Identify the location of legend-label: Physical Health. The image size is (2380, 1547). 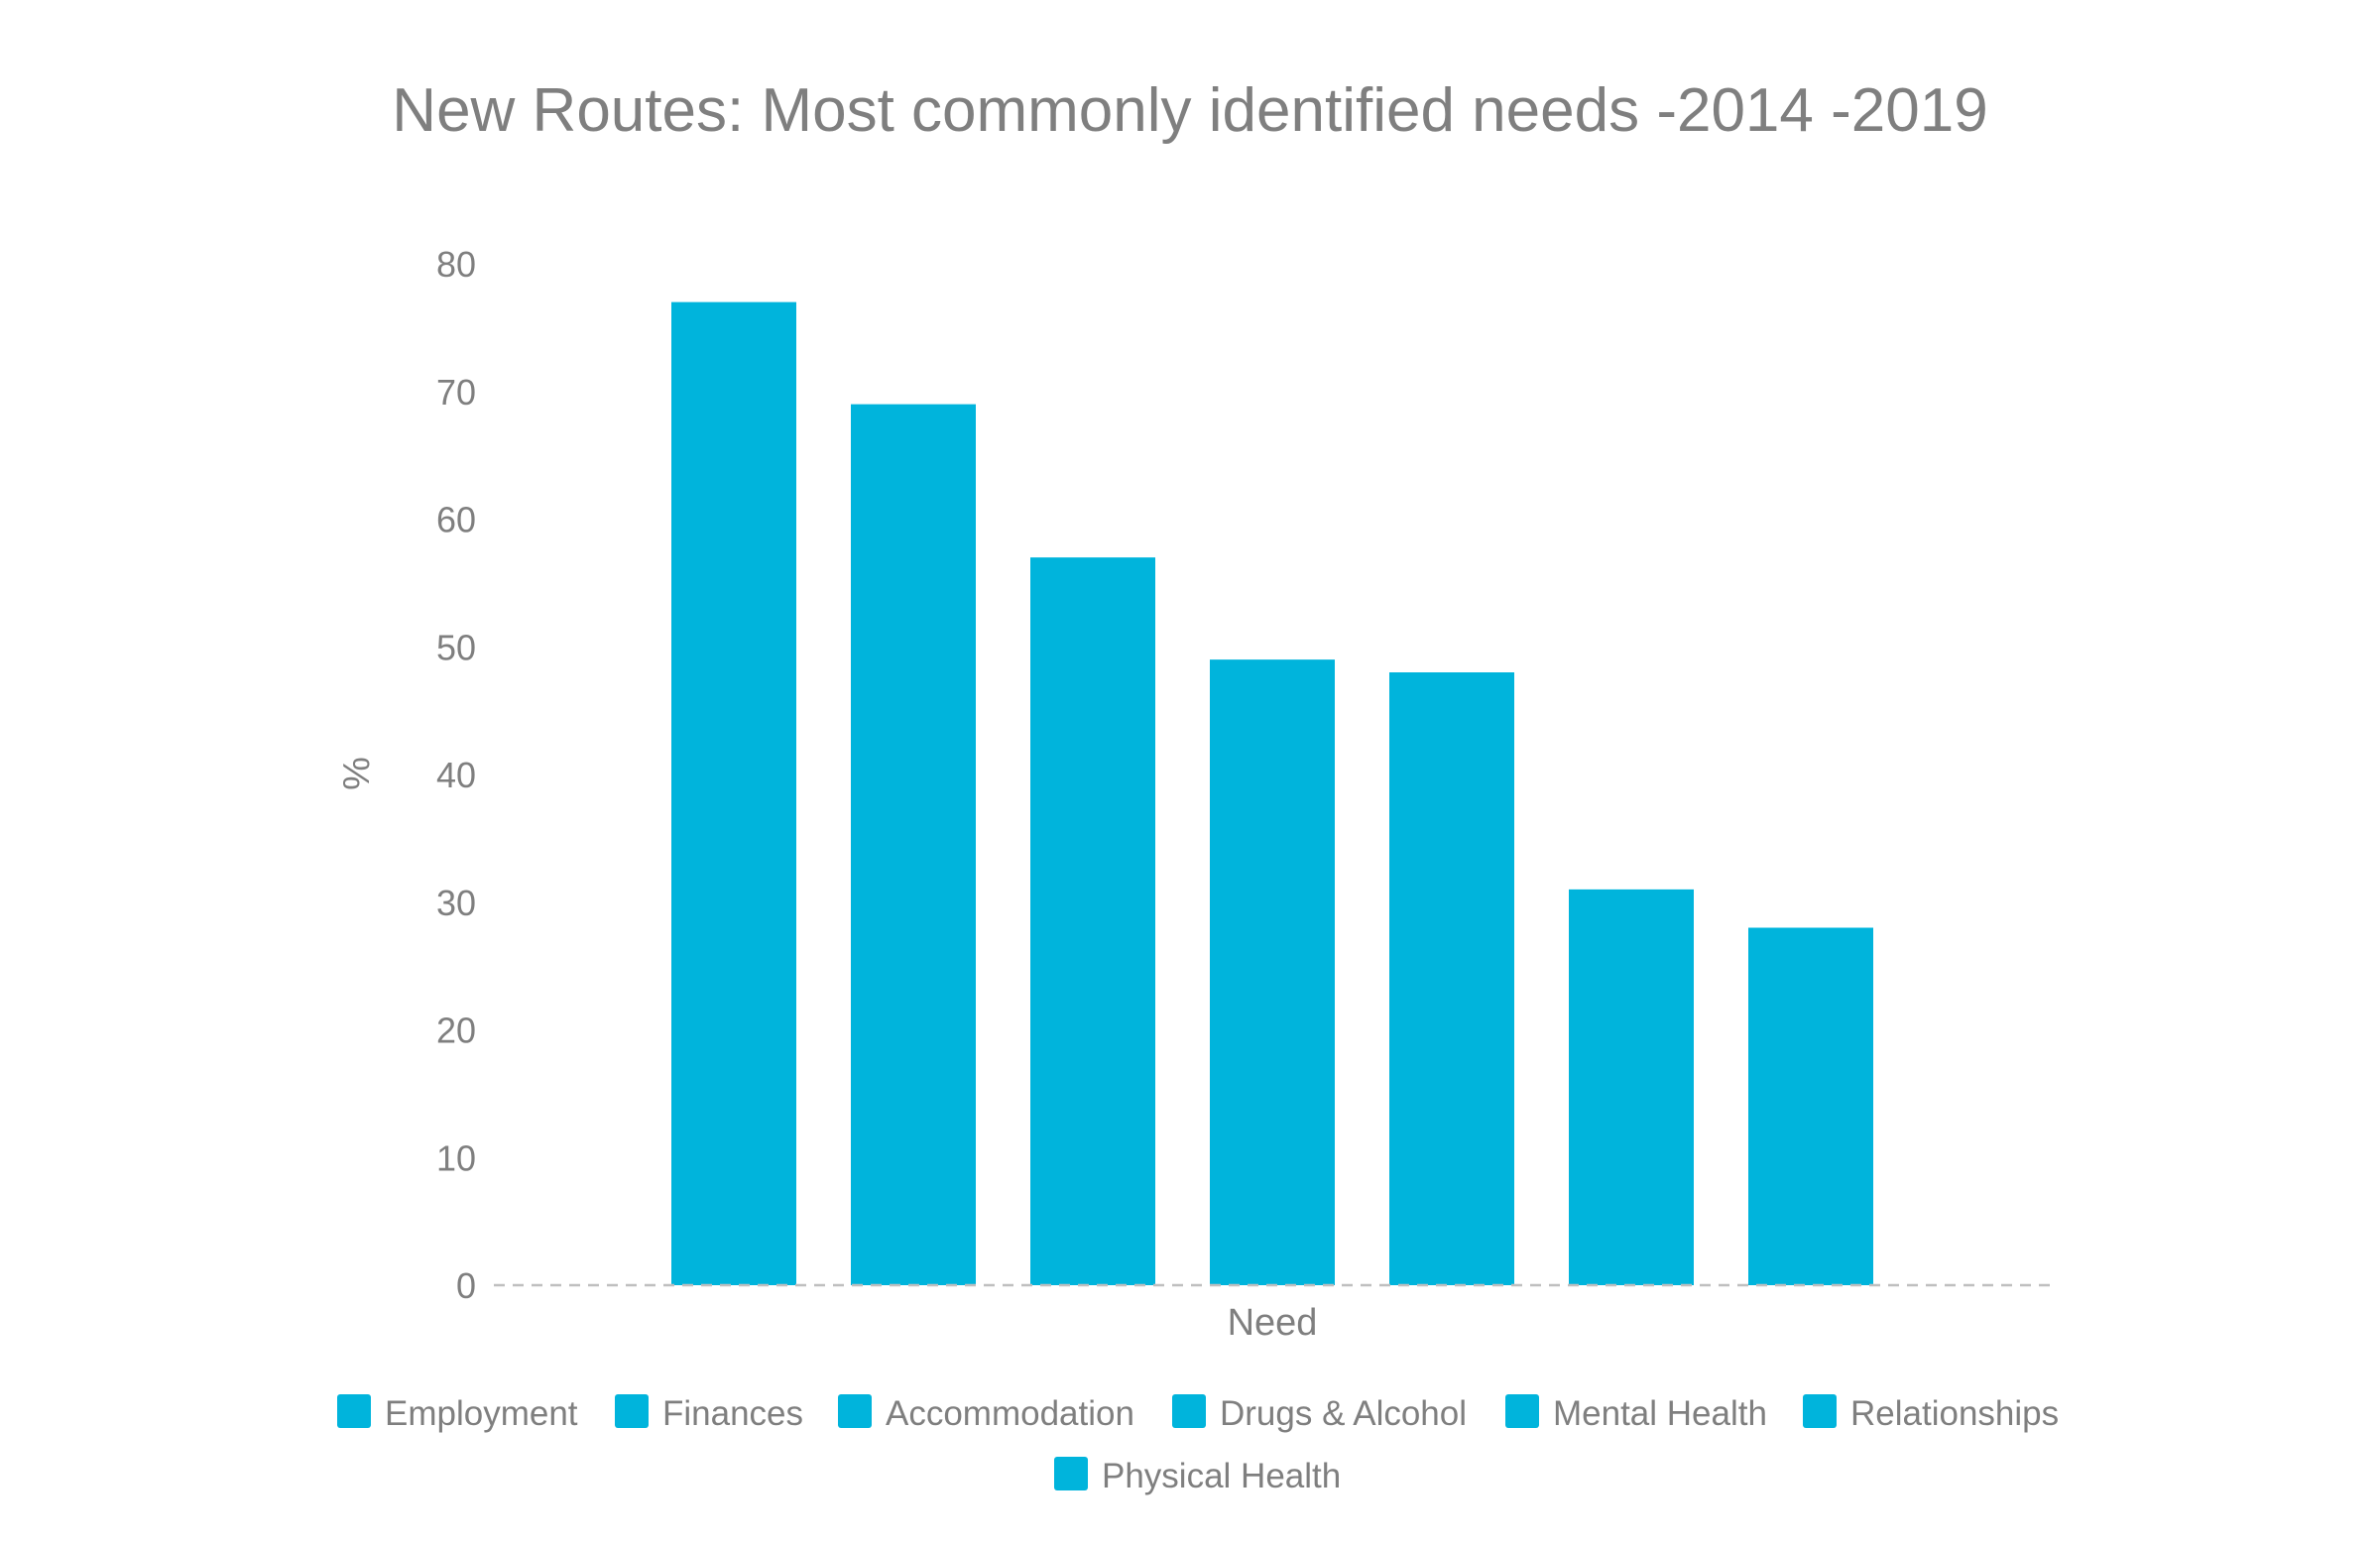
(1221, 1476).